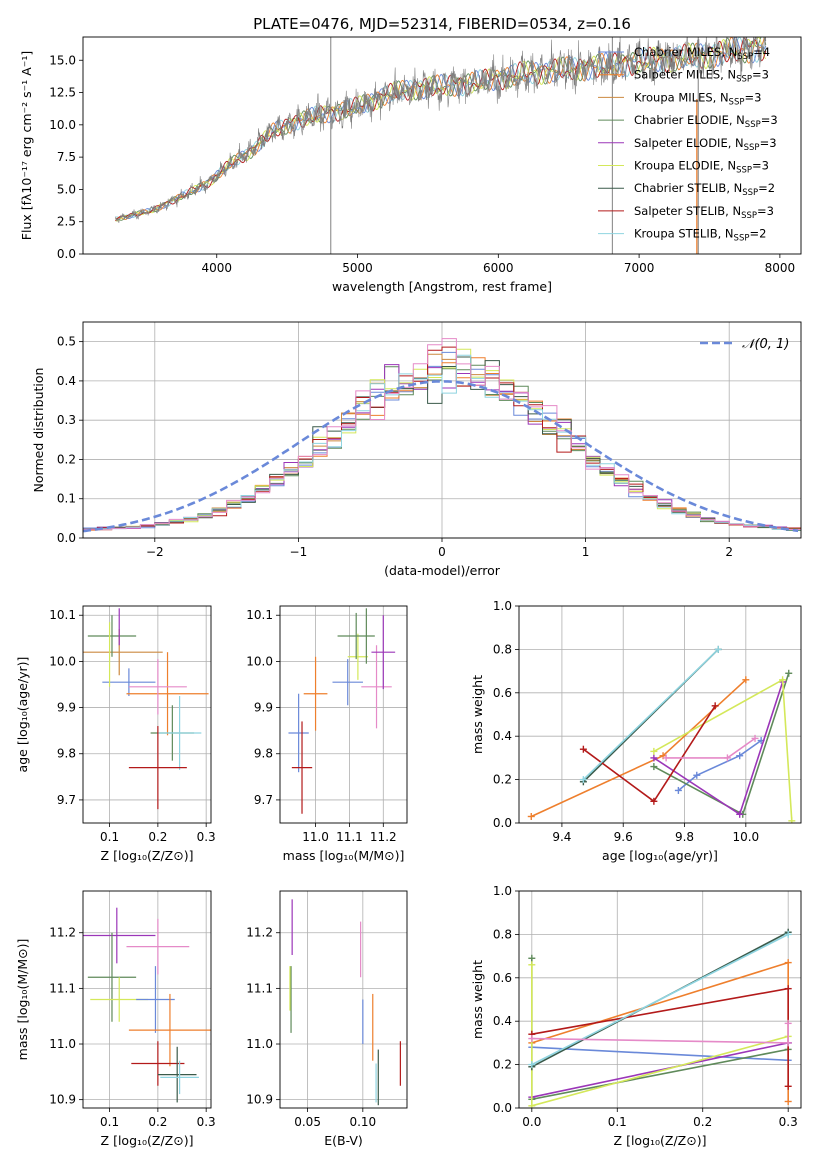  What do you see at coordinates (442, 286) in the screenshot?
I see `spectrum-xlabel: wavelength [Angstrom, rest frame]` at bounding box center [442, 286].